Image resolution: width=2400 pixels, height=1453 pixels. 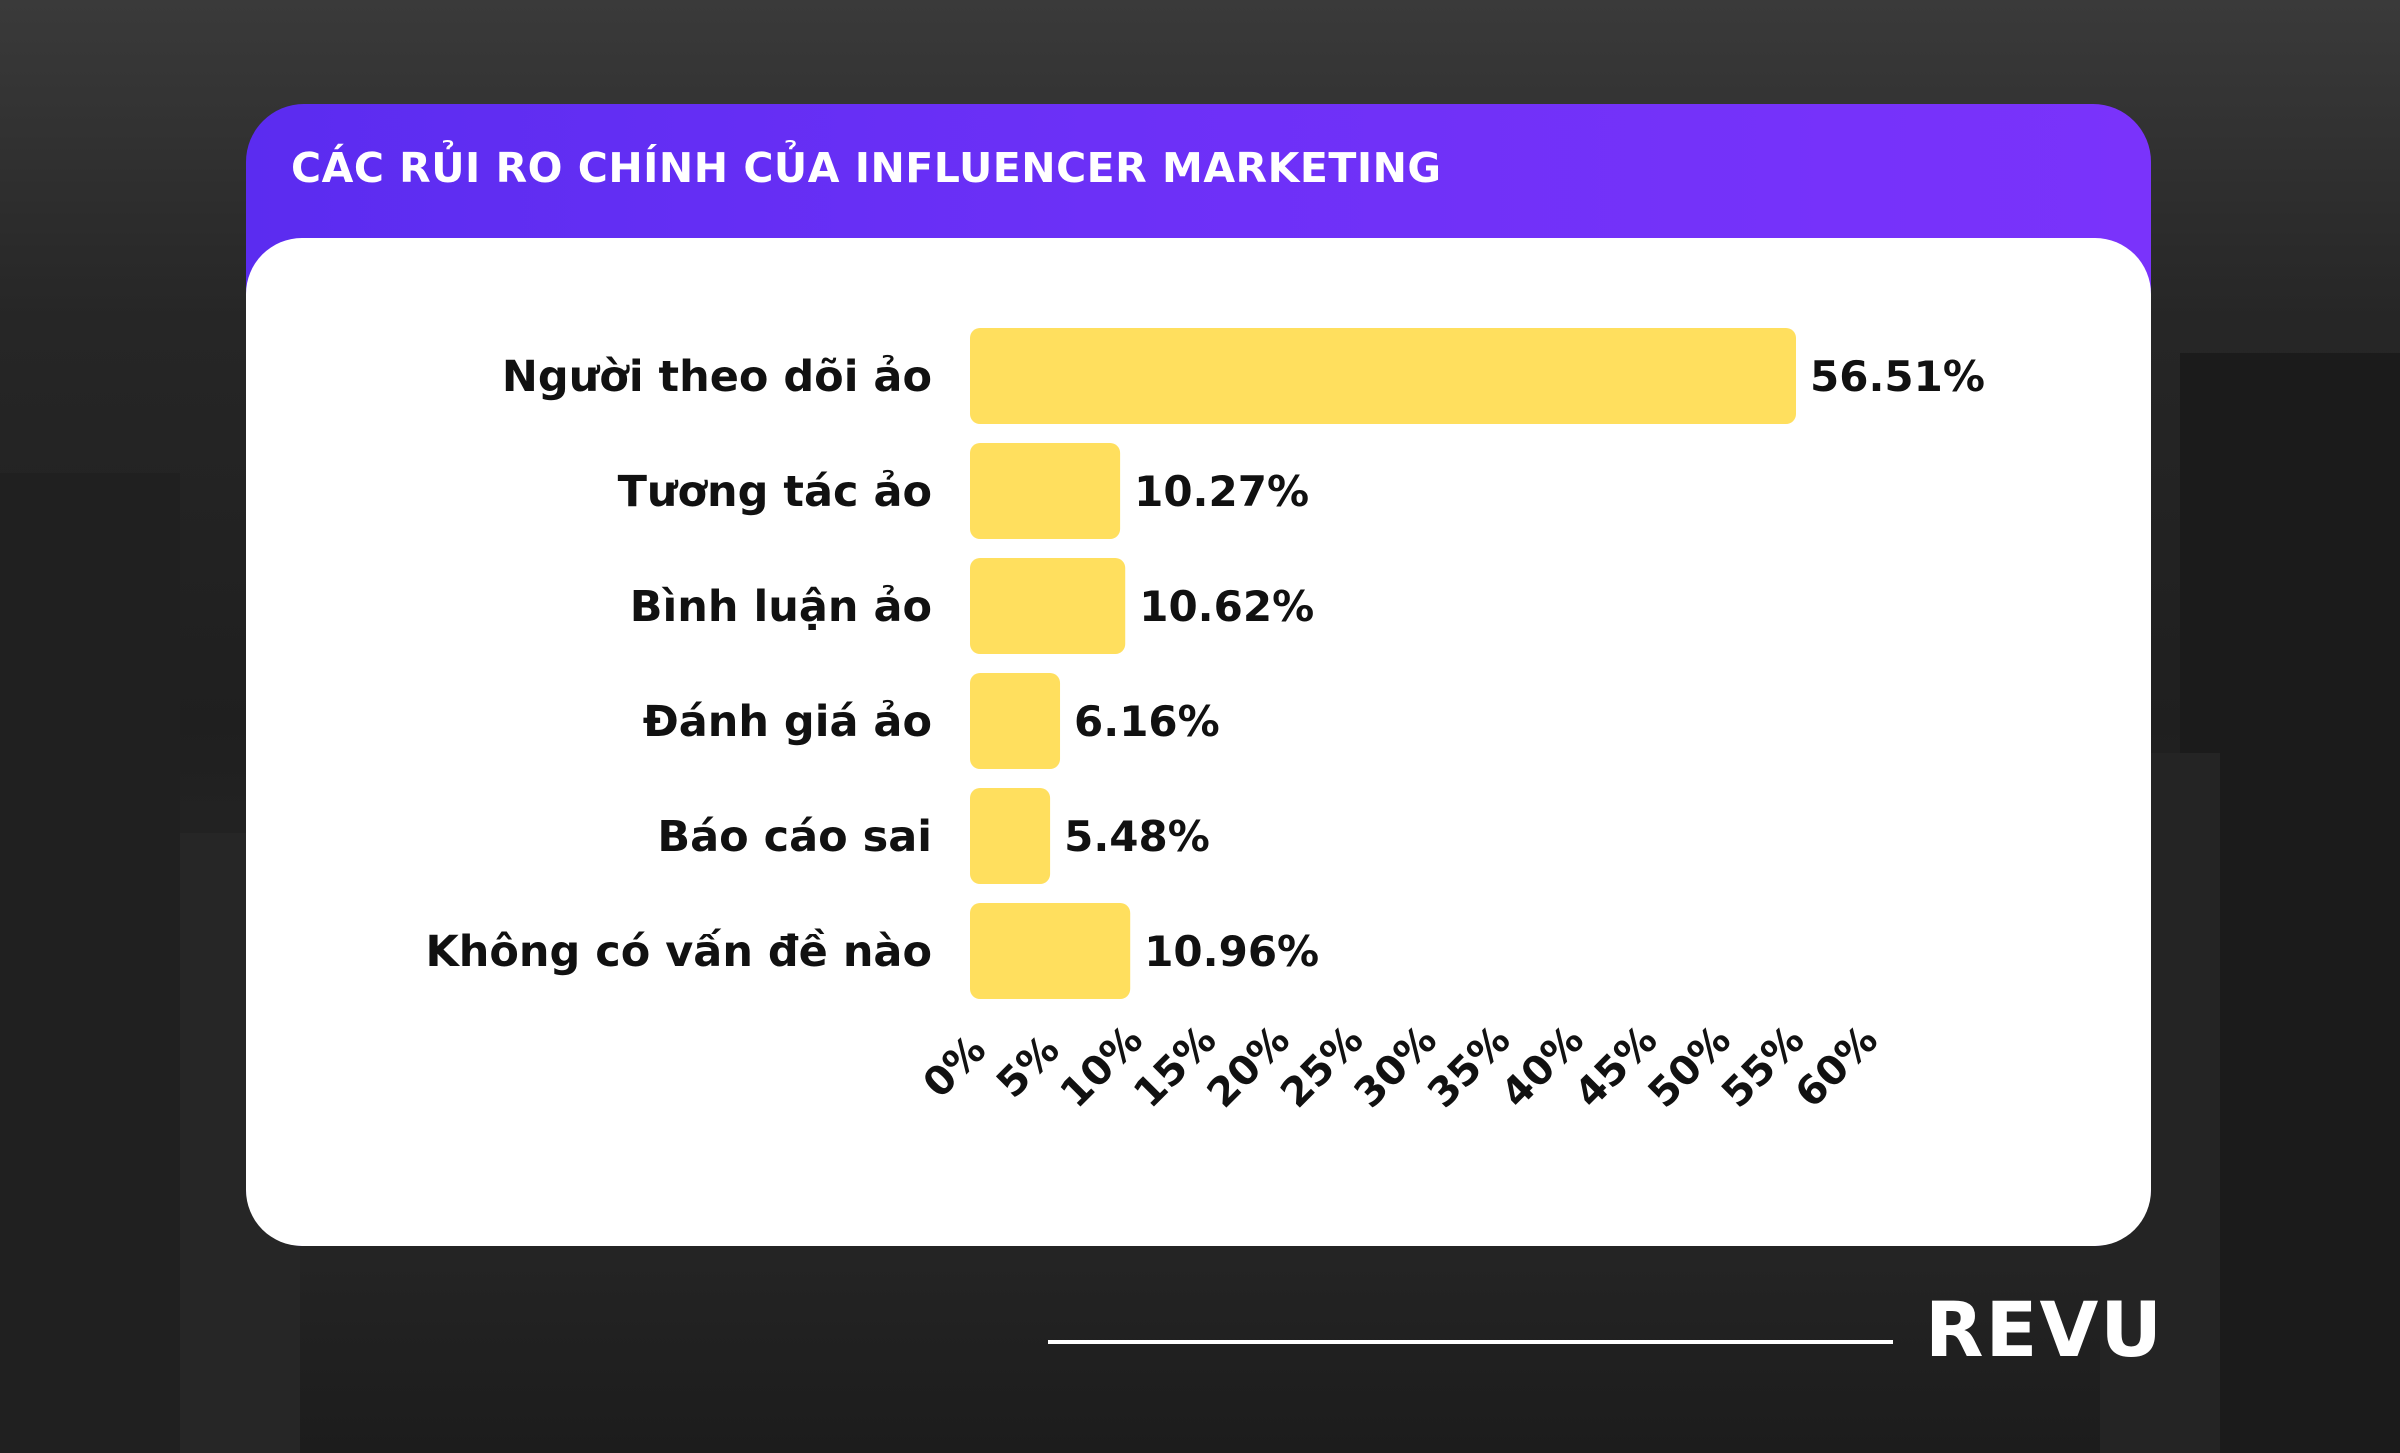 I want to click on x-tick-label: 5%, so click(x=1028, y=1067).